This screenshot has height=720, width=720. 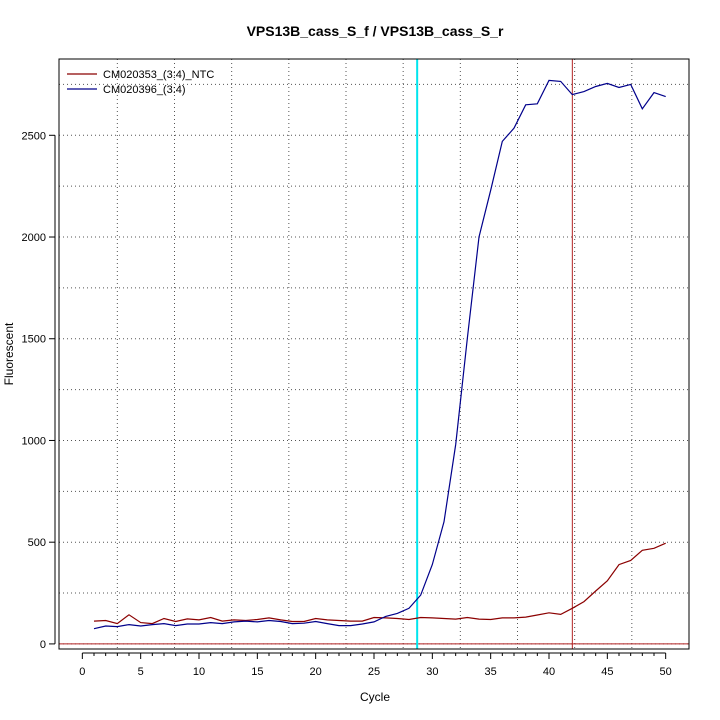 I want to click on x-tick-label: 45, so click(x=607, y=672).